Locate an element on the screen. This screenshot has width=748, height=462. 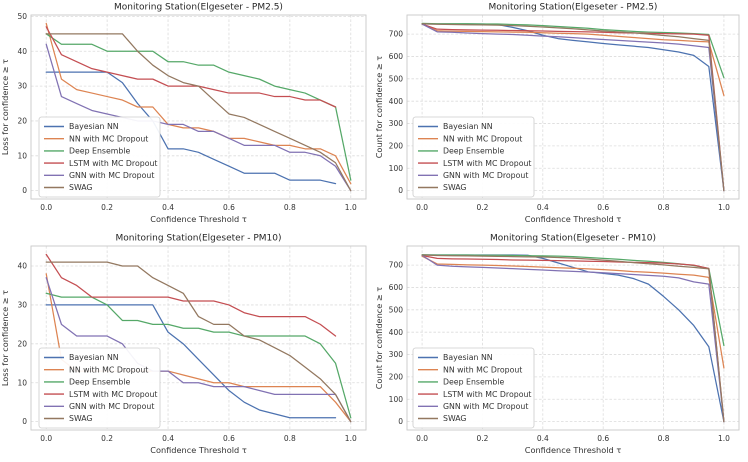
y-tick-label: 500 is located at coordinates (396, 309).